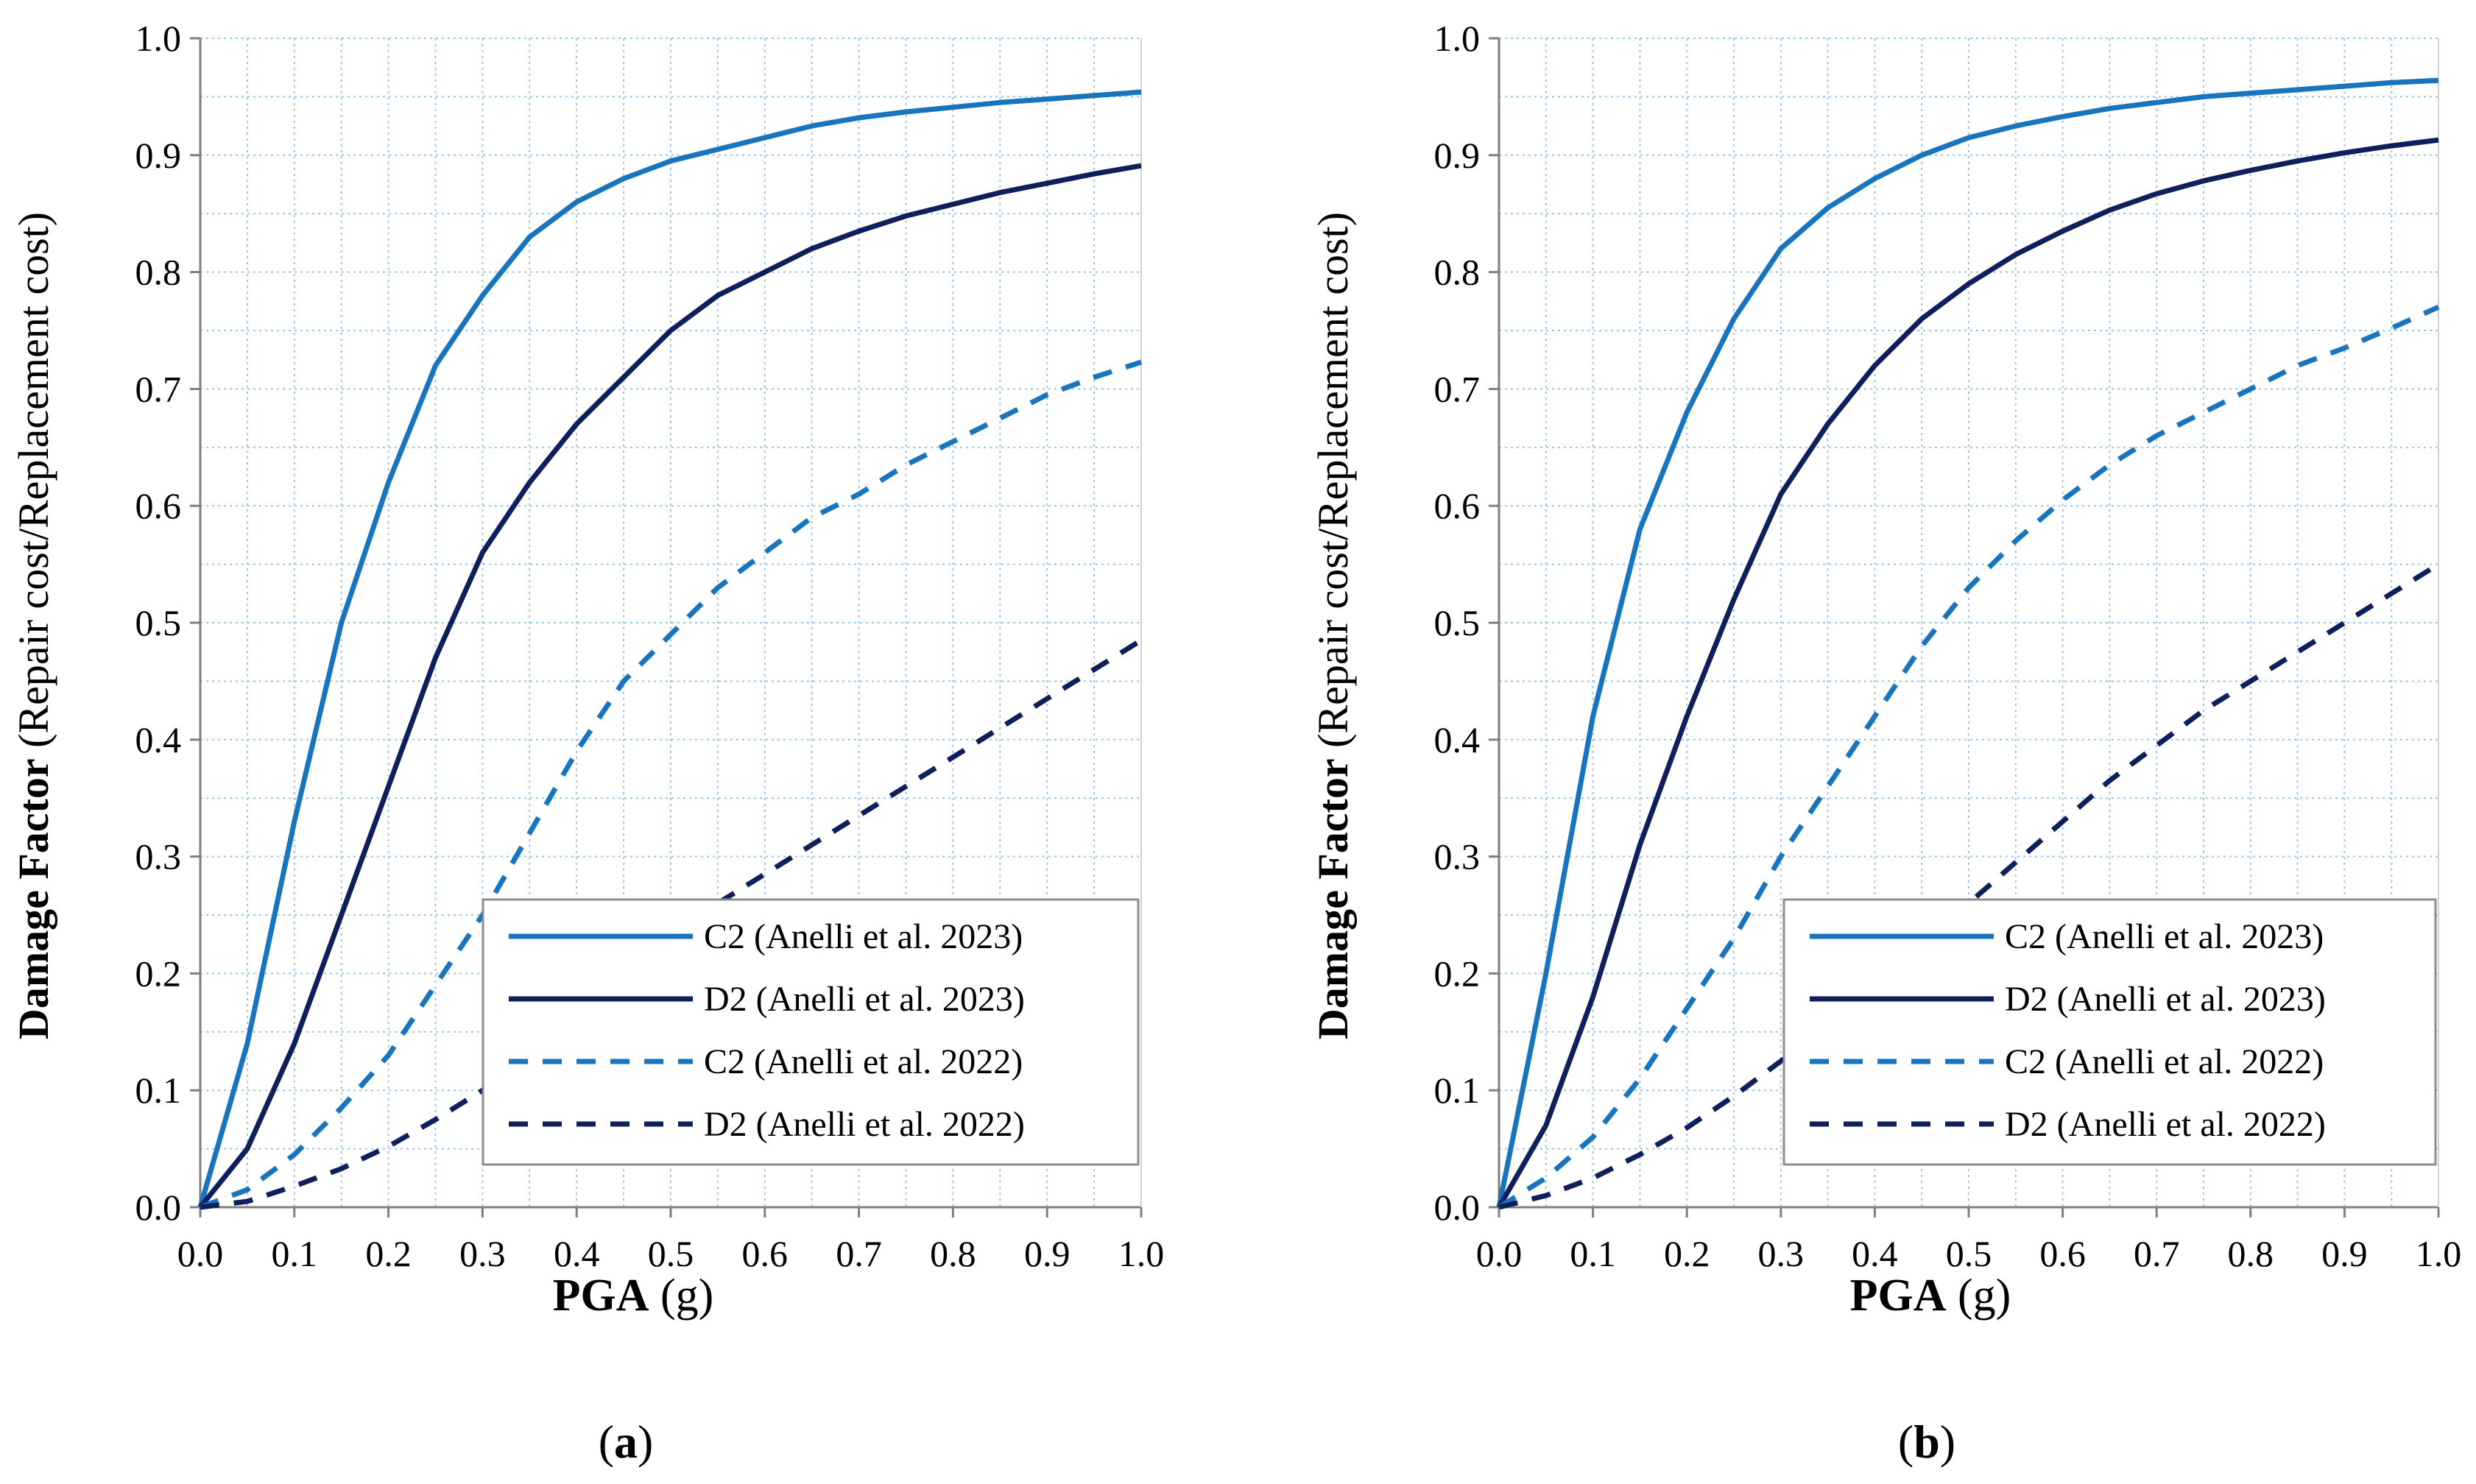 Image resolution: width=2476 pixels, height=1484 pixels. I want to click on panel-caption: (a), so click(626, 1442).